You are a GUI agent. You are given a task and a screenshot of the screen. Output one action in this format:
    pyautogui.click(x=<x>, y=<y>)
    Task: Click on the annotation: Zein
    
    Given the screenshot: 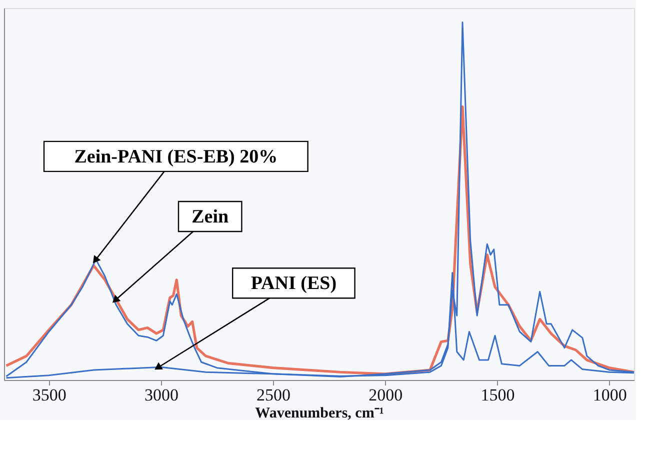 What is the action you would take?
    pyautogui.click(x=211, y=217)
    